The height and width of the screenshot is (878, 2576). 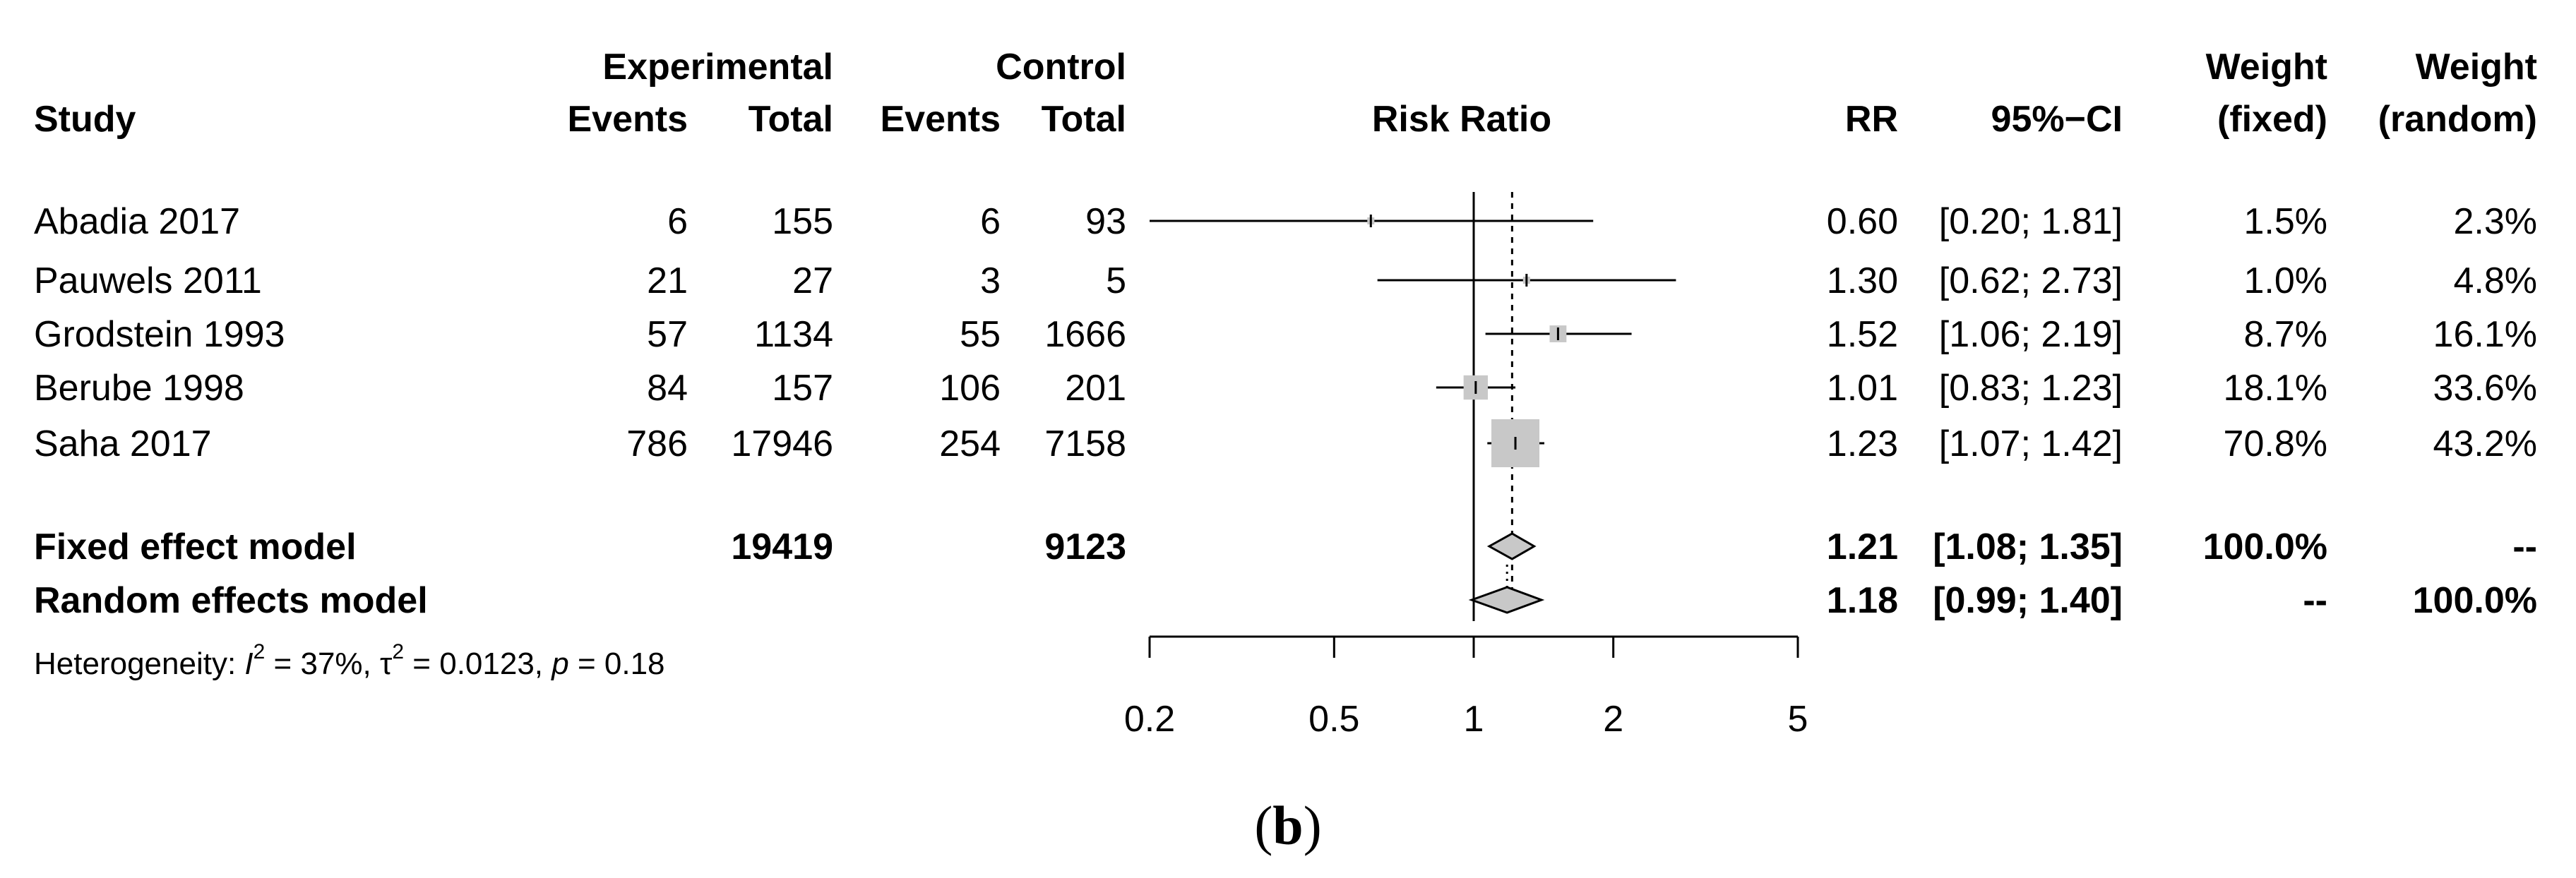 I want to click on weight-fixed: 70.8%, so click(x=2275, y=444).